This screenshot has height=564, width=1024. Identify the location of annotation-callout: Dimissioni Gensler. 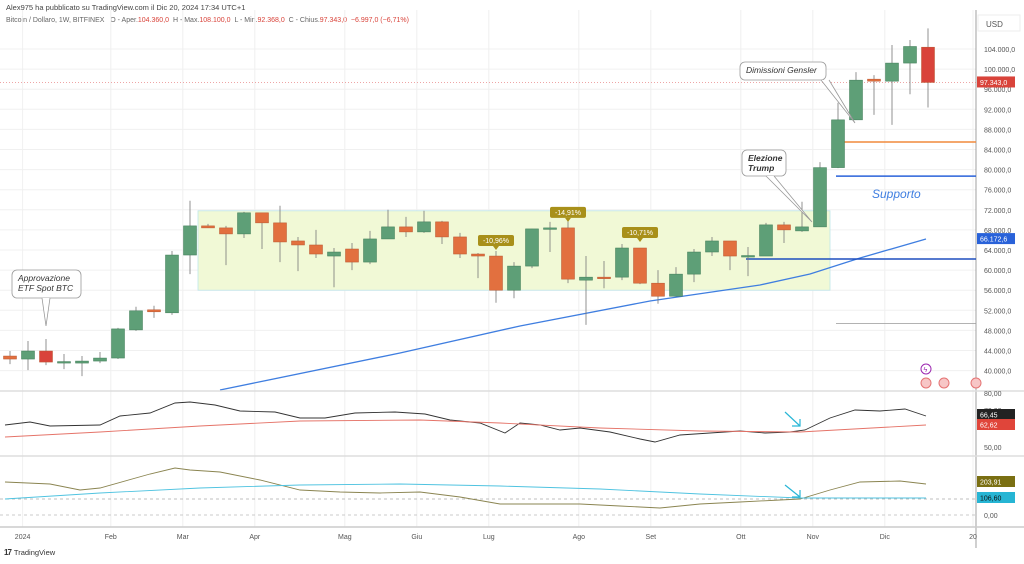
(797, 92).